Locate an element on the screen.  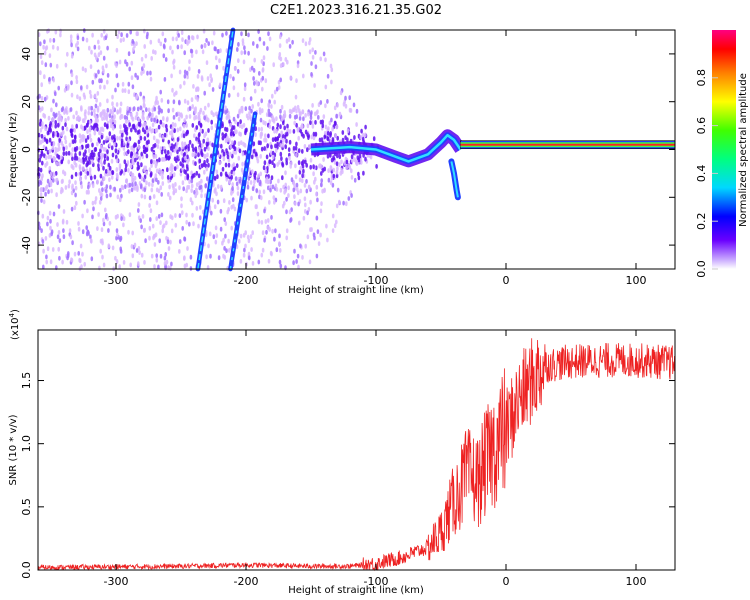
snr-x-tick-label: 0 is located at coordinates (506, 581).